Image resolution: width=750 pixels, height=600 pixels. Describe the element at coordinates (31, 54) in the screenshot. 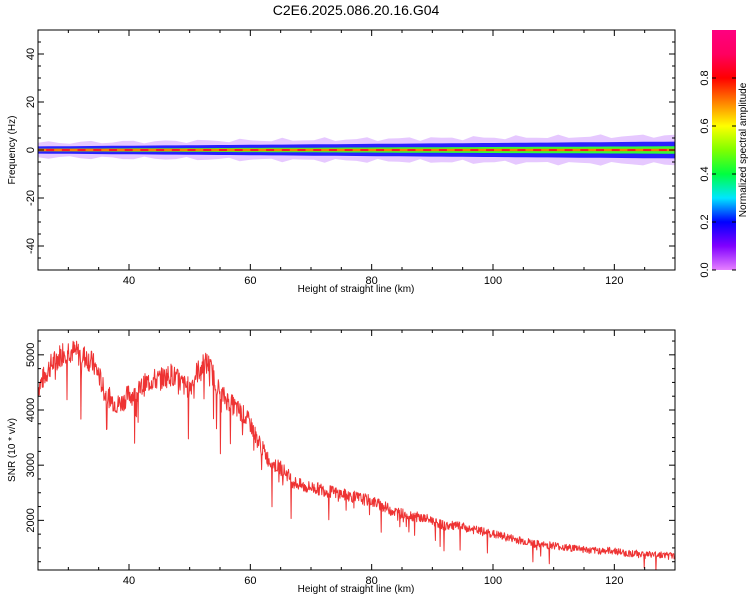

I see `y-tick-label: 40` at that location.